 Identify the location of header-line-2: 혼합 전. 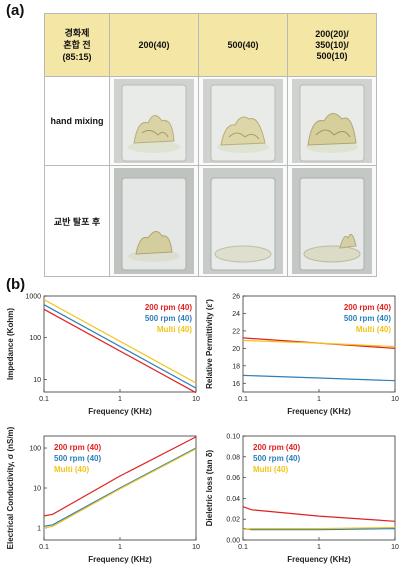
(77, 45).